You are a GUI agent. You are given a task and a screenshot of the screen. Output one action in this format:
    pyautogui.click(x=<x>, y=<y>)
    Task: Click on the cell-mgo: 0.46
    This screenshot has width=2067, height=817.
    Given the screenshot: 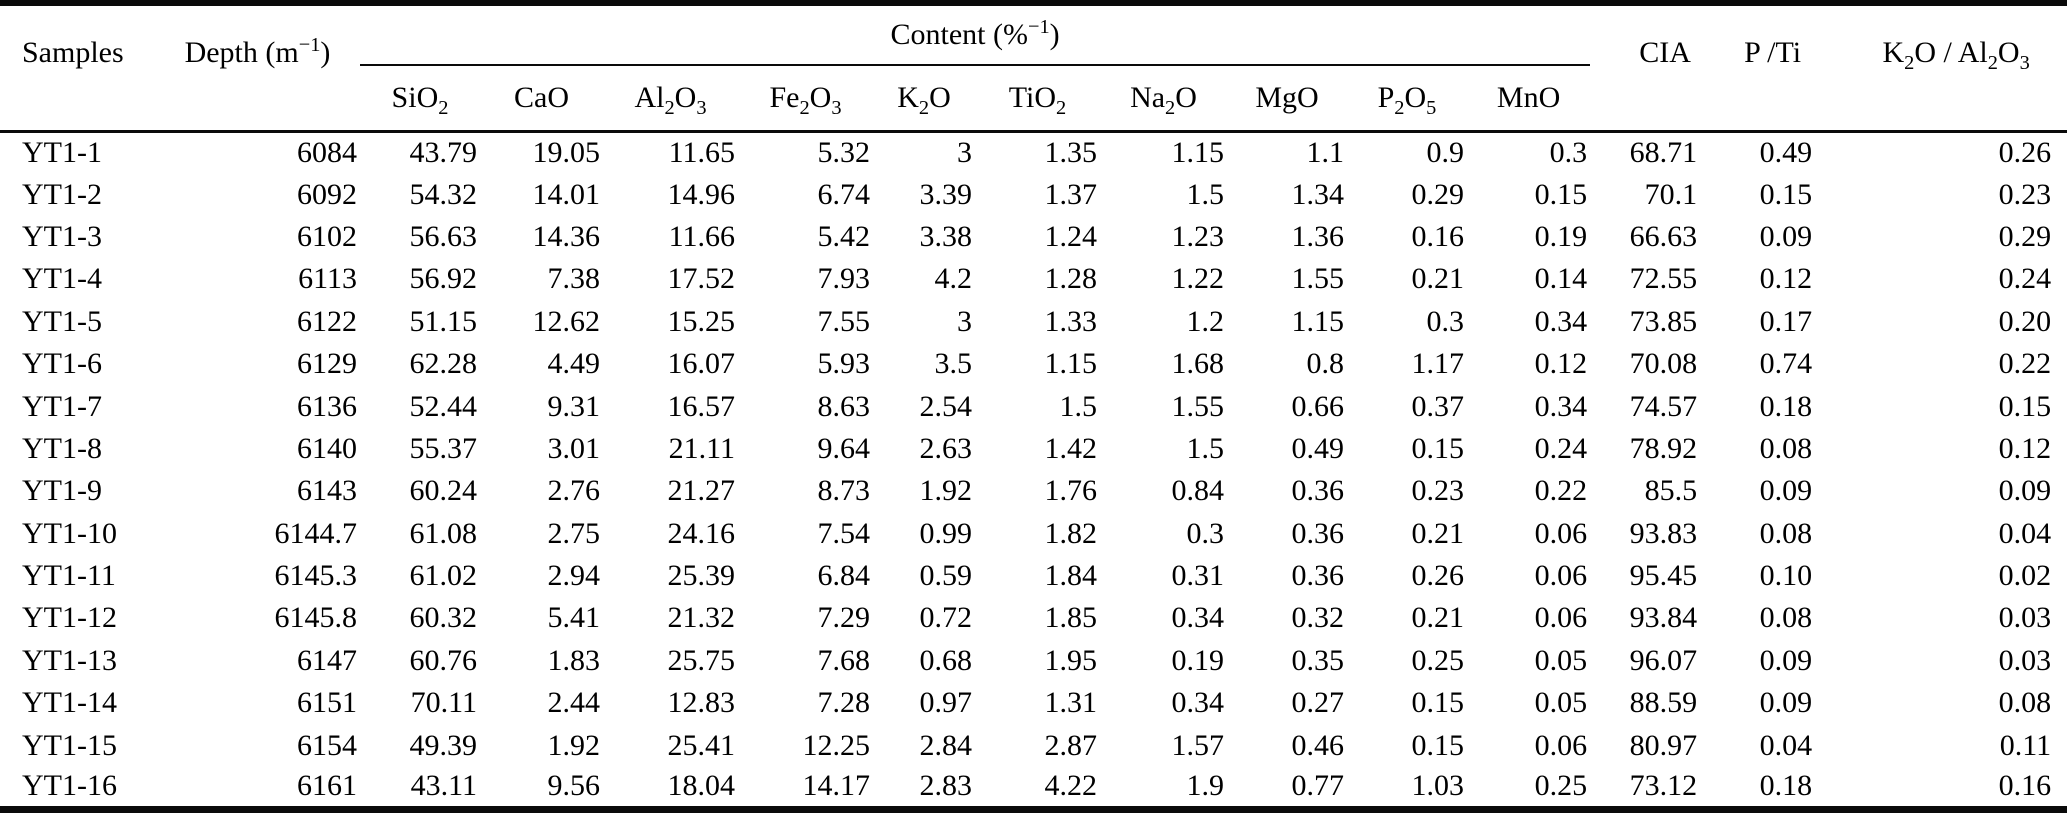 What is the action you would take?
    pyautogui.click(x=1318, y=745)
    